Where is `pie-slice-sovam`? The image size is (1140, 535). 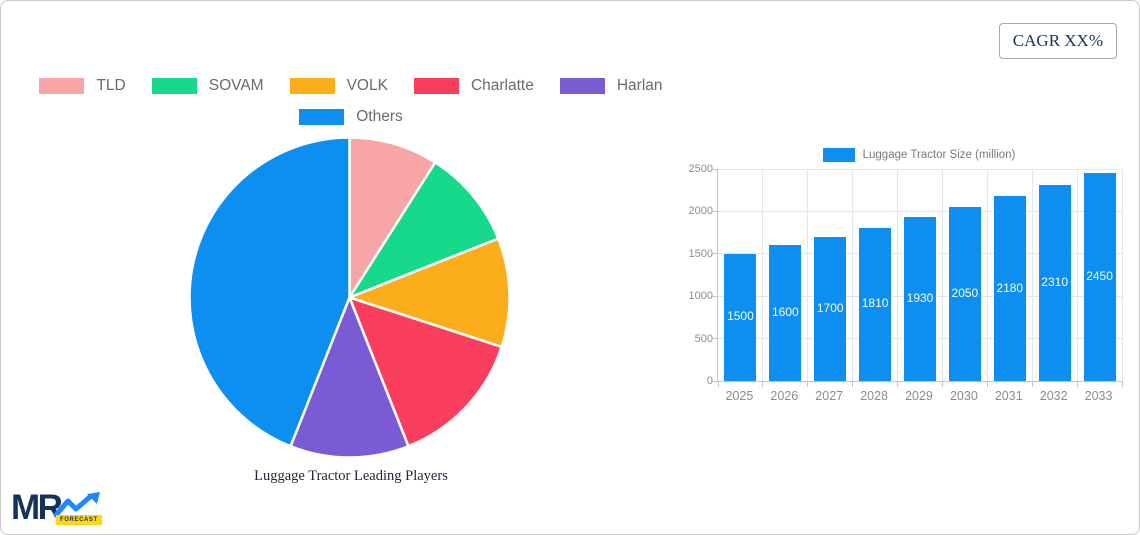
pie-slice-sovam is located at coordinates (424, 230).